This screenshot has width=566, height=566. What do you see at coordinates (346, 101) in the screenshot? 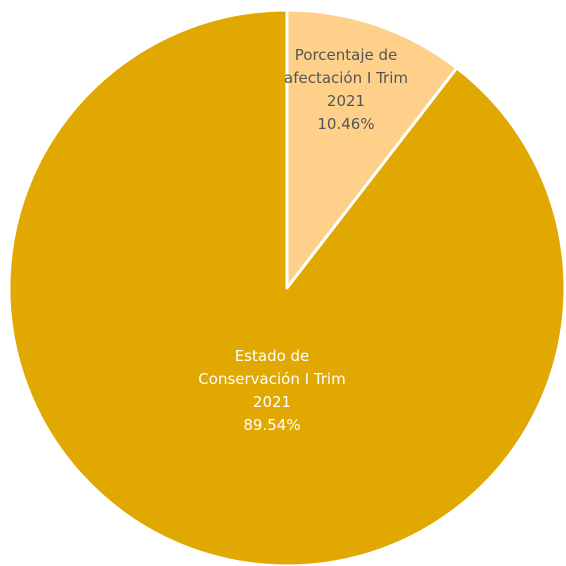
I see `slice-category-line-0-2: 2021` at bounding box center [346, 101].